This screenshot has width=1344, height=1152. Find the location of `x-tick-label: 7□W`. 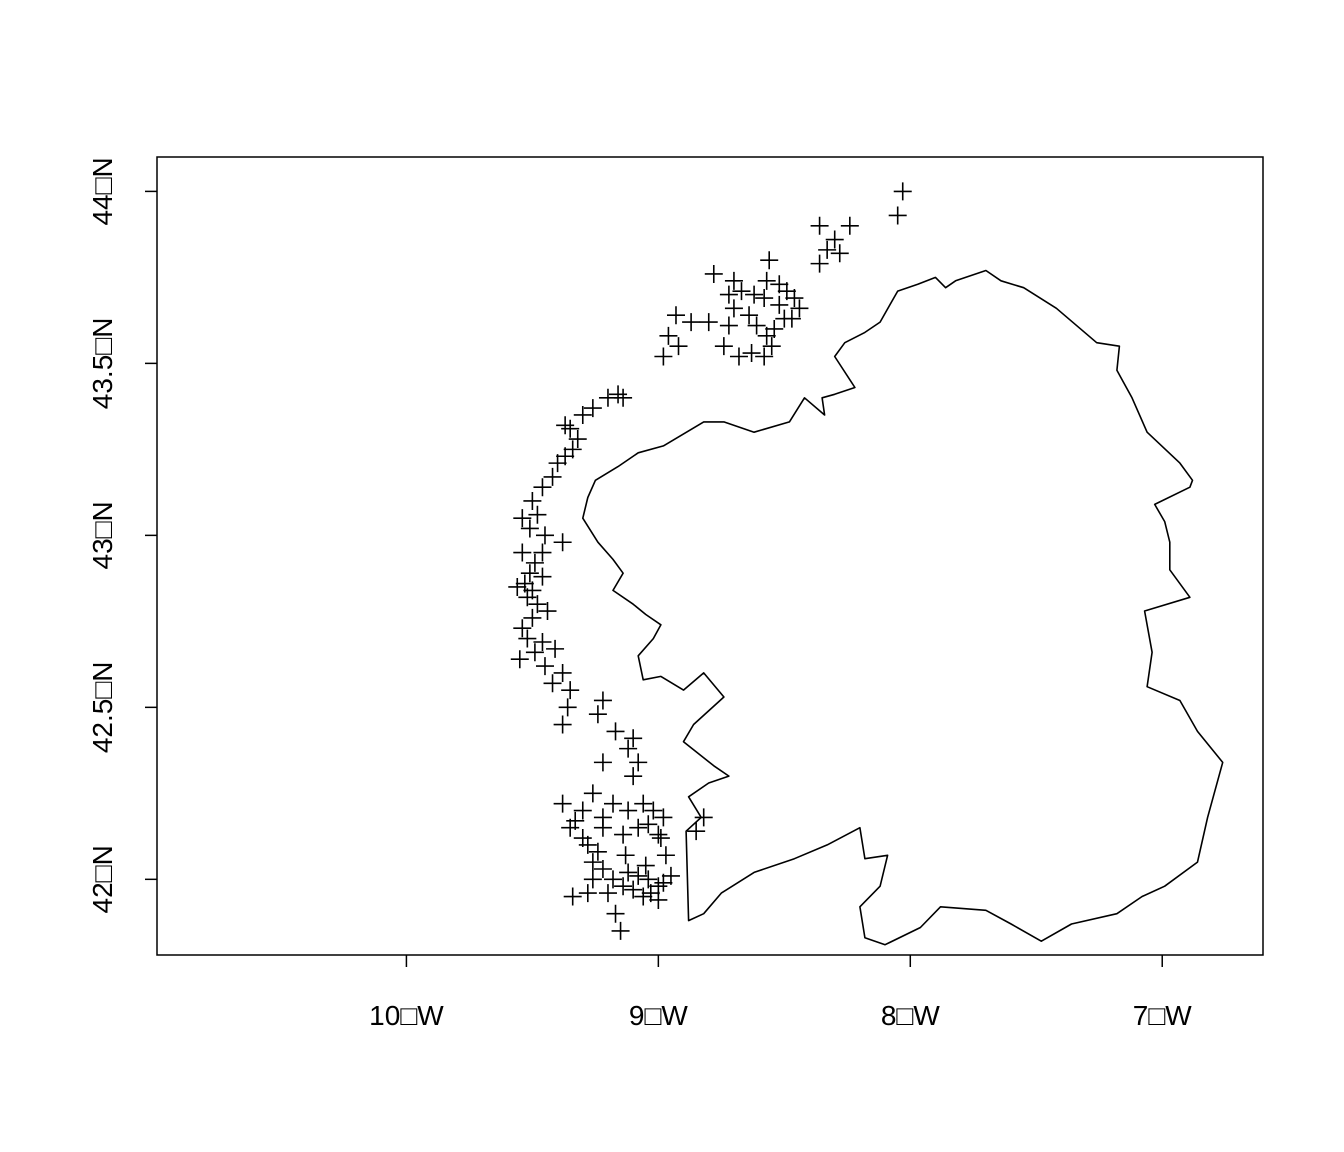

x-tick-label: 7□W is located at coordinates (1162, 1015).